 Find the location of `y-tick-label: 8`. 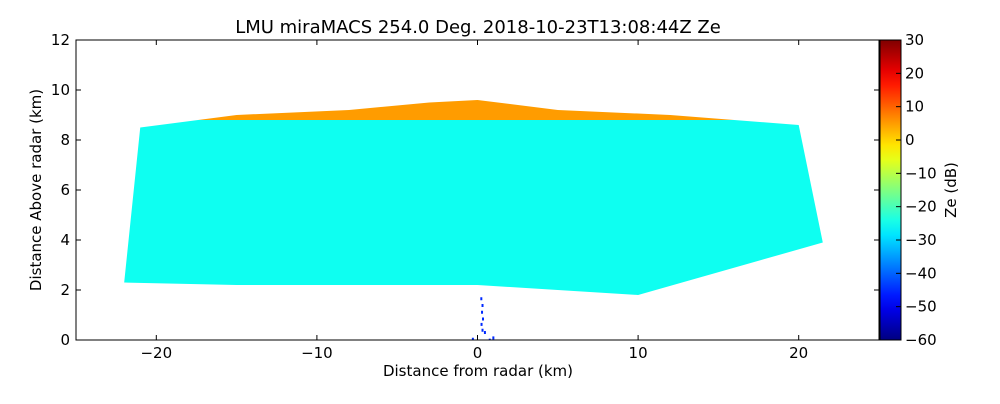

y-tick-label: 8 is located at coordinates (65, 140).